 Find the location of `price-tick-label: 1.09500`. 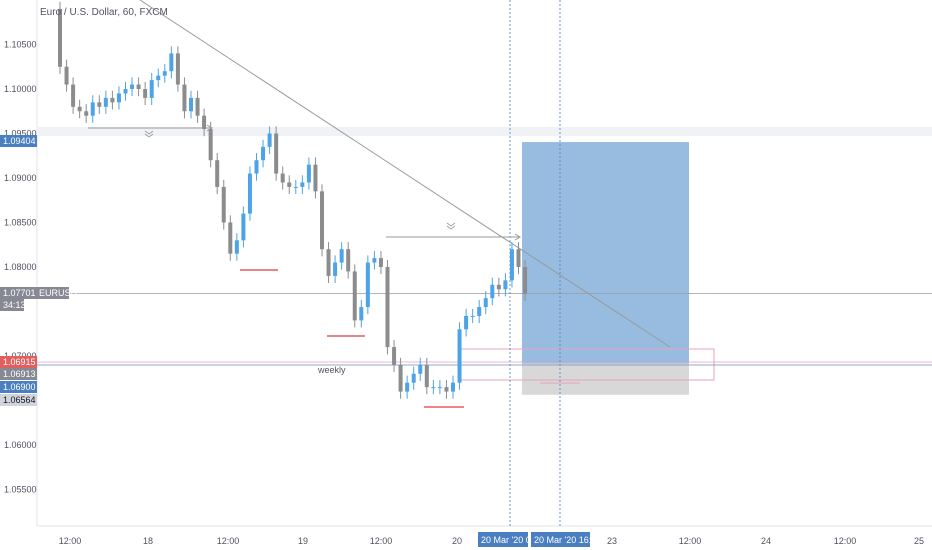

price-tick-label: 1.09500 is located at coordinates (20, 134).